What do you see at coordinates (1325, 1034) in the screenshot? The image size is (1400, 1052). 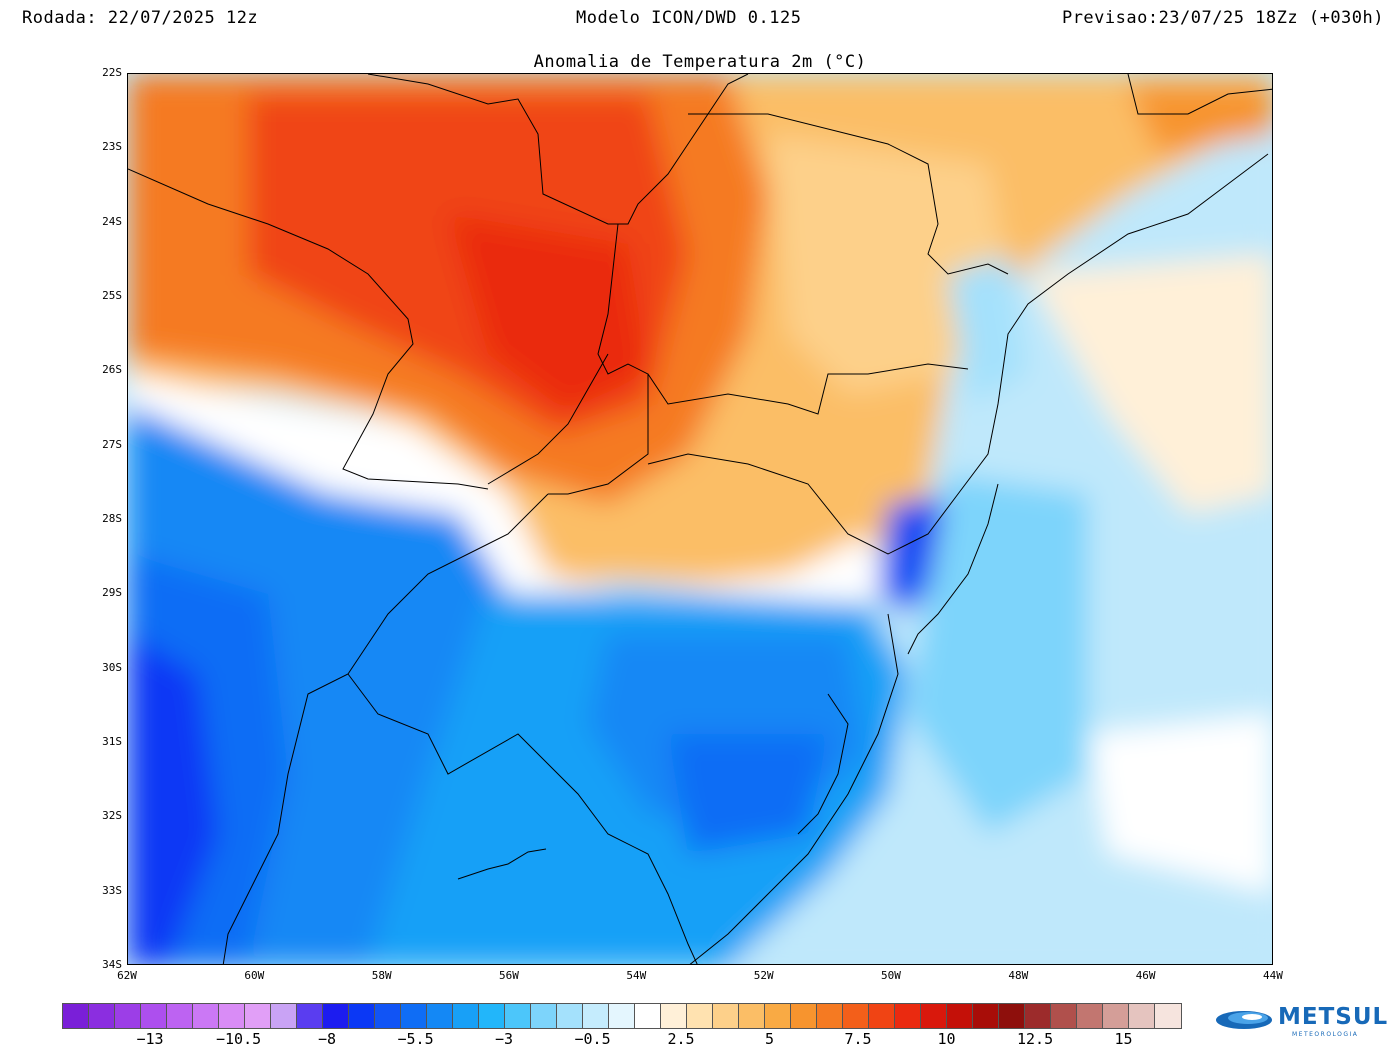 I see `logo-subtext: METEOROLOGIA` at bounding box center [1325, 1034].